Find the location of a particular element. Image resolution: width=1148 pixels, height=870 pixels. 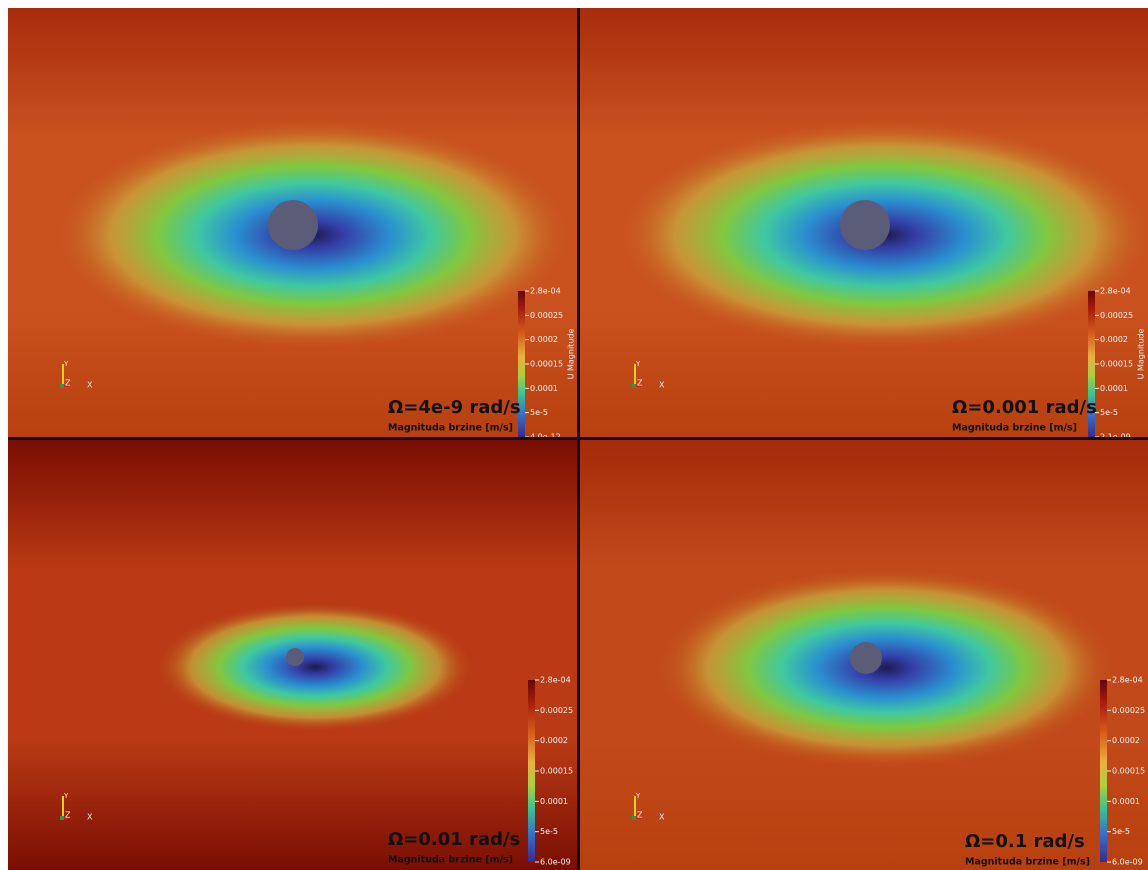

colorbar-tick-label: 4.0e-12 is located at coordinates (545, 435).